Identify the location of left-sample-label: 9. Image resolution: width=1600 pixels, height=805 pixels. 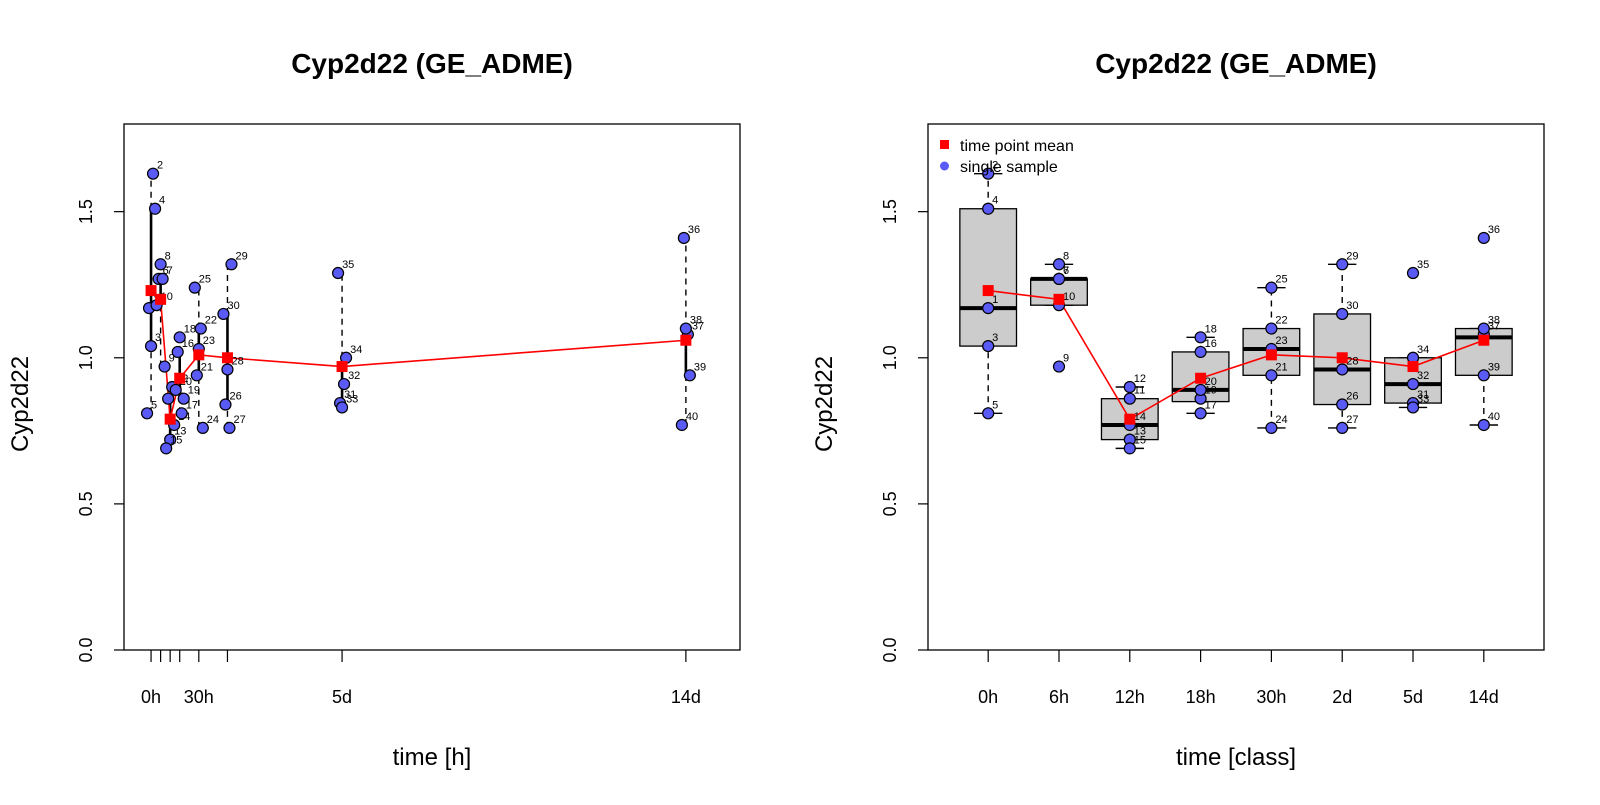
(172, 359).